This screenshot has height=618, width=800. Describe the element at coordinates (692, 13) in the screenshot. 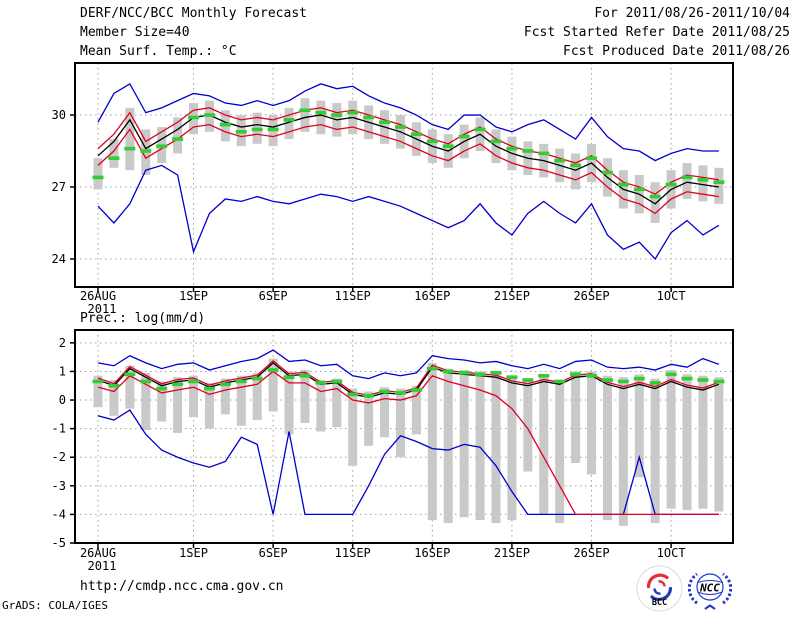

I see `forecast-period-label: For 2011/08/26-2011/10/04` at that location.